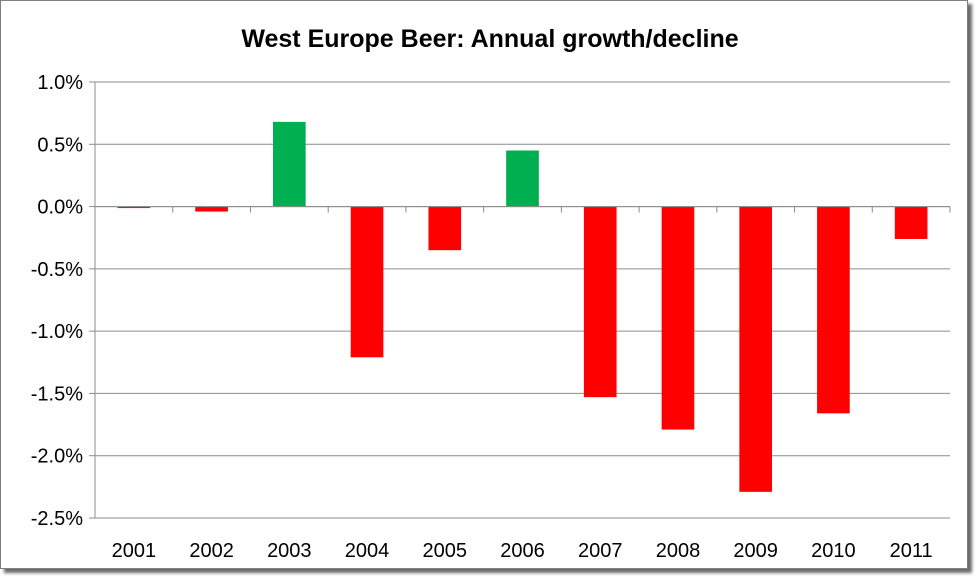 The width and height of the screenshot is (978, 578). What do you see at coordinates (911, 551) in the screenshot?
I see `x-tick-label: 2011` at bounding box center [911, 551].